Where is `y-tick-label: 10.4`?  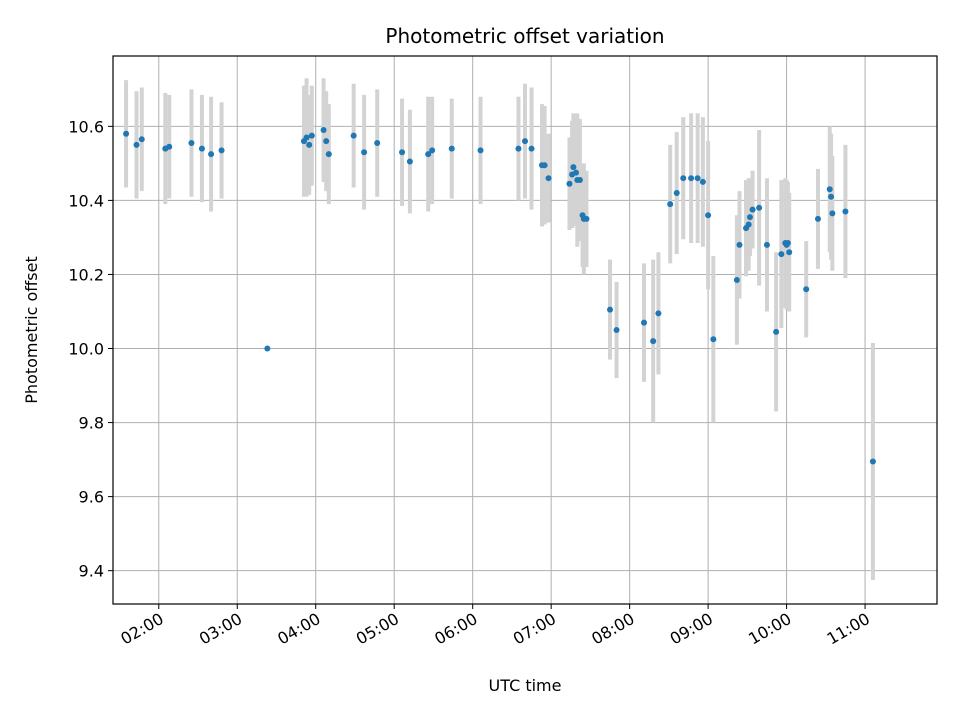
y-tick-label: 10.4 is located at coordinates (86, 200).